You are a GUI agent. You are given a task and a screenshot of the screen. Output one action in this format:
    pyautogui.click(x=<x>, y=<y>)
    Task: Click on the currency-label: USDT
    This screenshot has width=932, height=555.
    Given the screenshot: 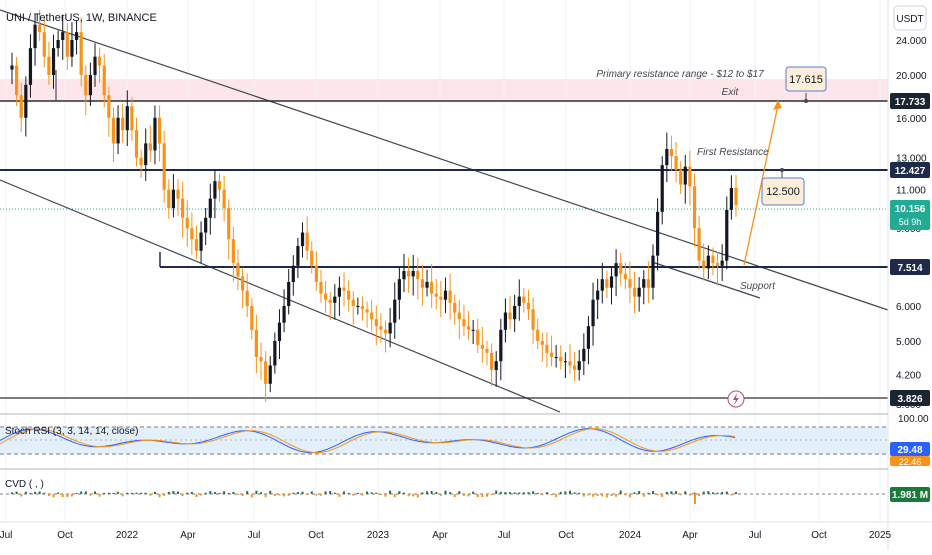 What is the action you would take?
    pyautogui.click(x=909, y=19)
    